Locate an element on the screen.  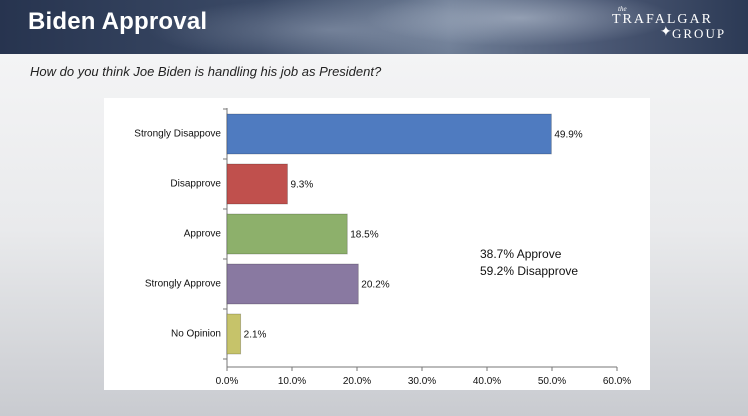
x-tick-label: 40.0% is located at coordinates (487, 381).